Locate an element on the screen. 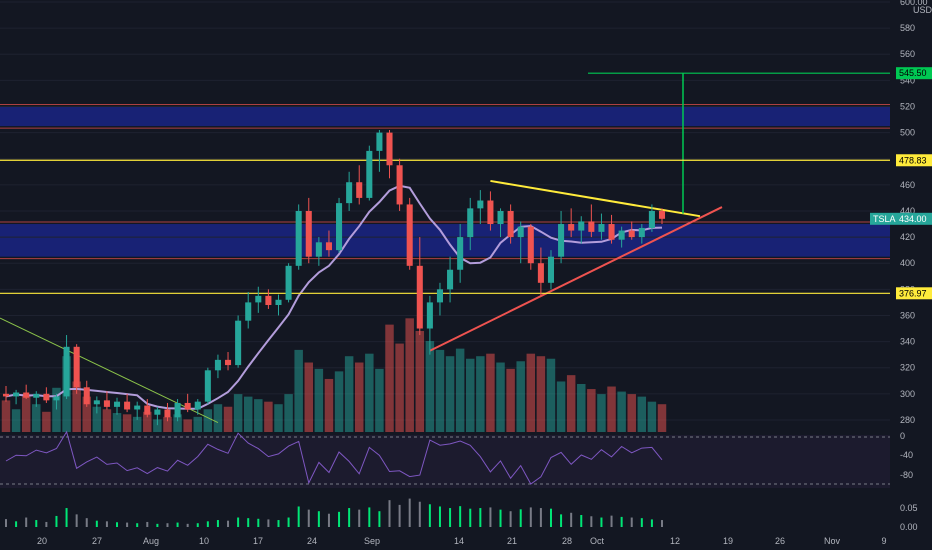 This screenshot has width=932, height=550. x-tick-label: 10 is located at coordinates (204, 541).